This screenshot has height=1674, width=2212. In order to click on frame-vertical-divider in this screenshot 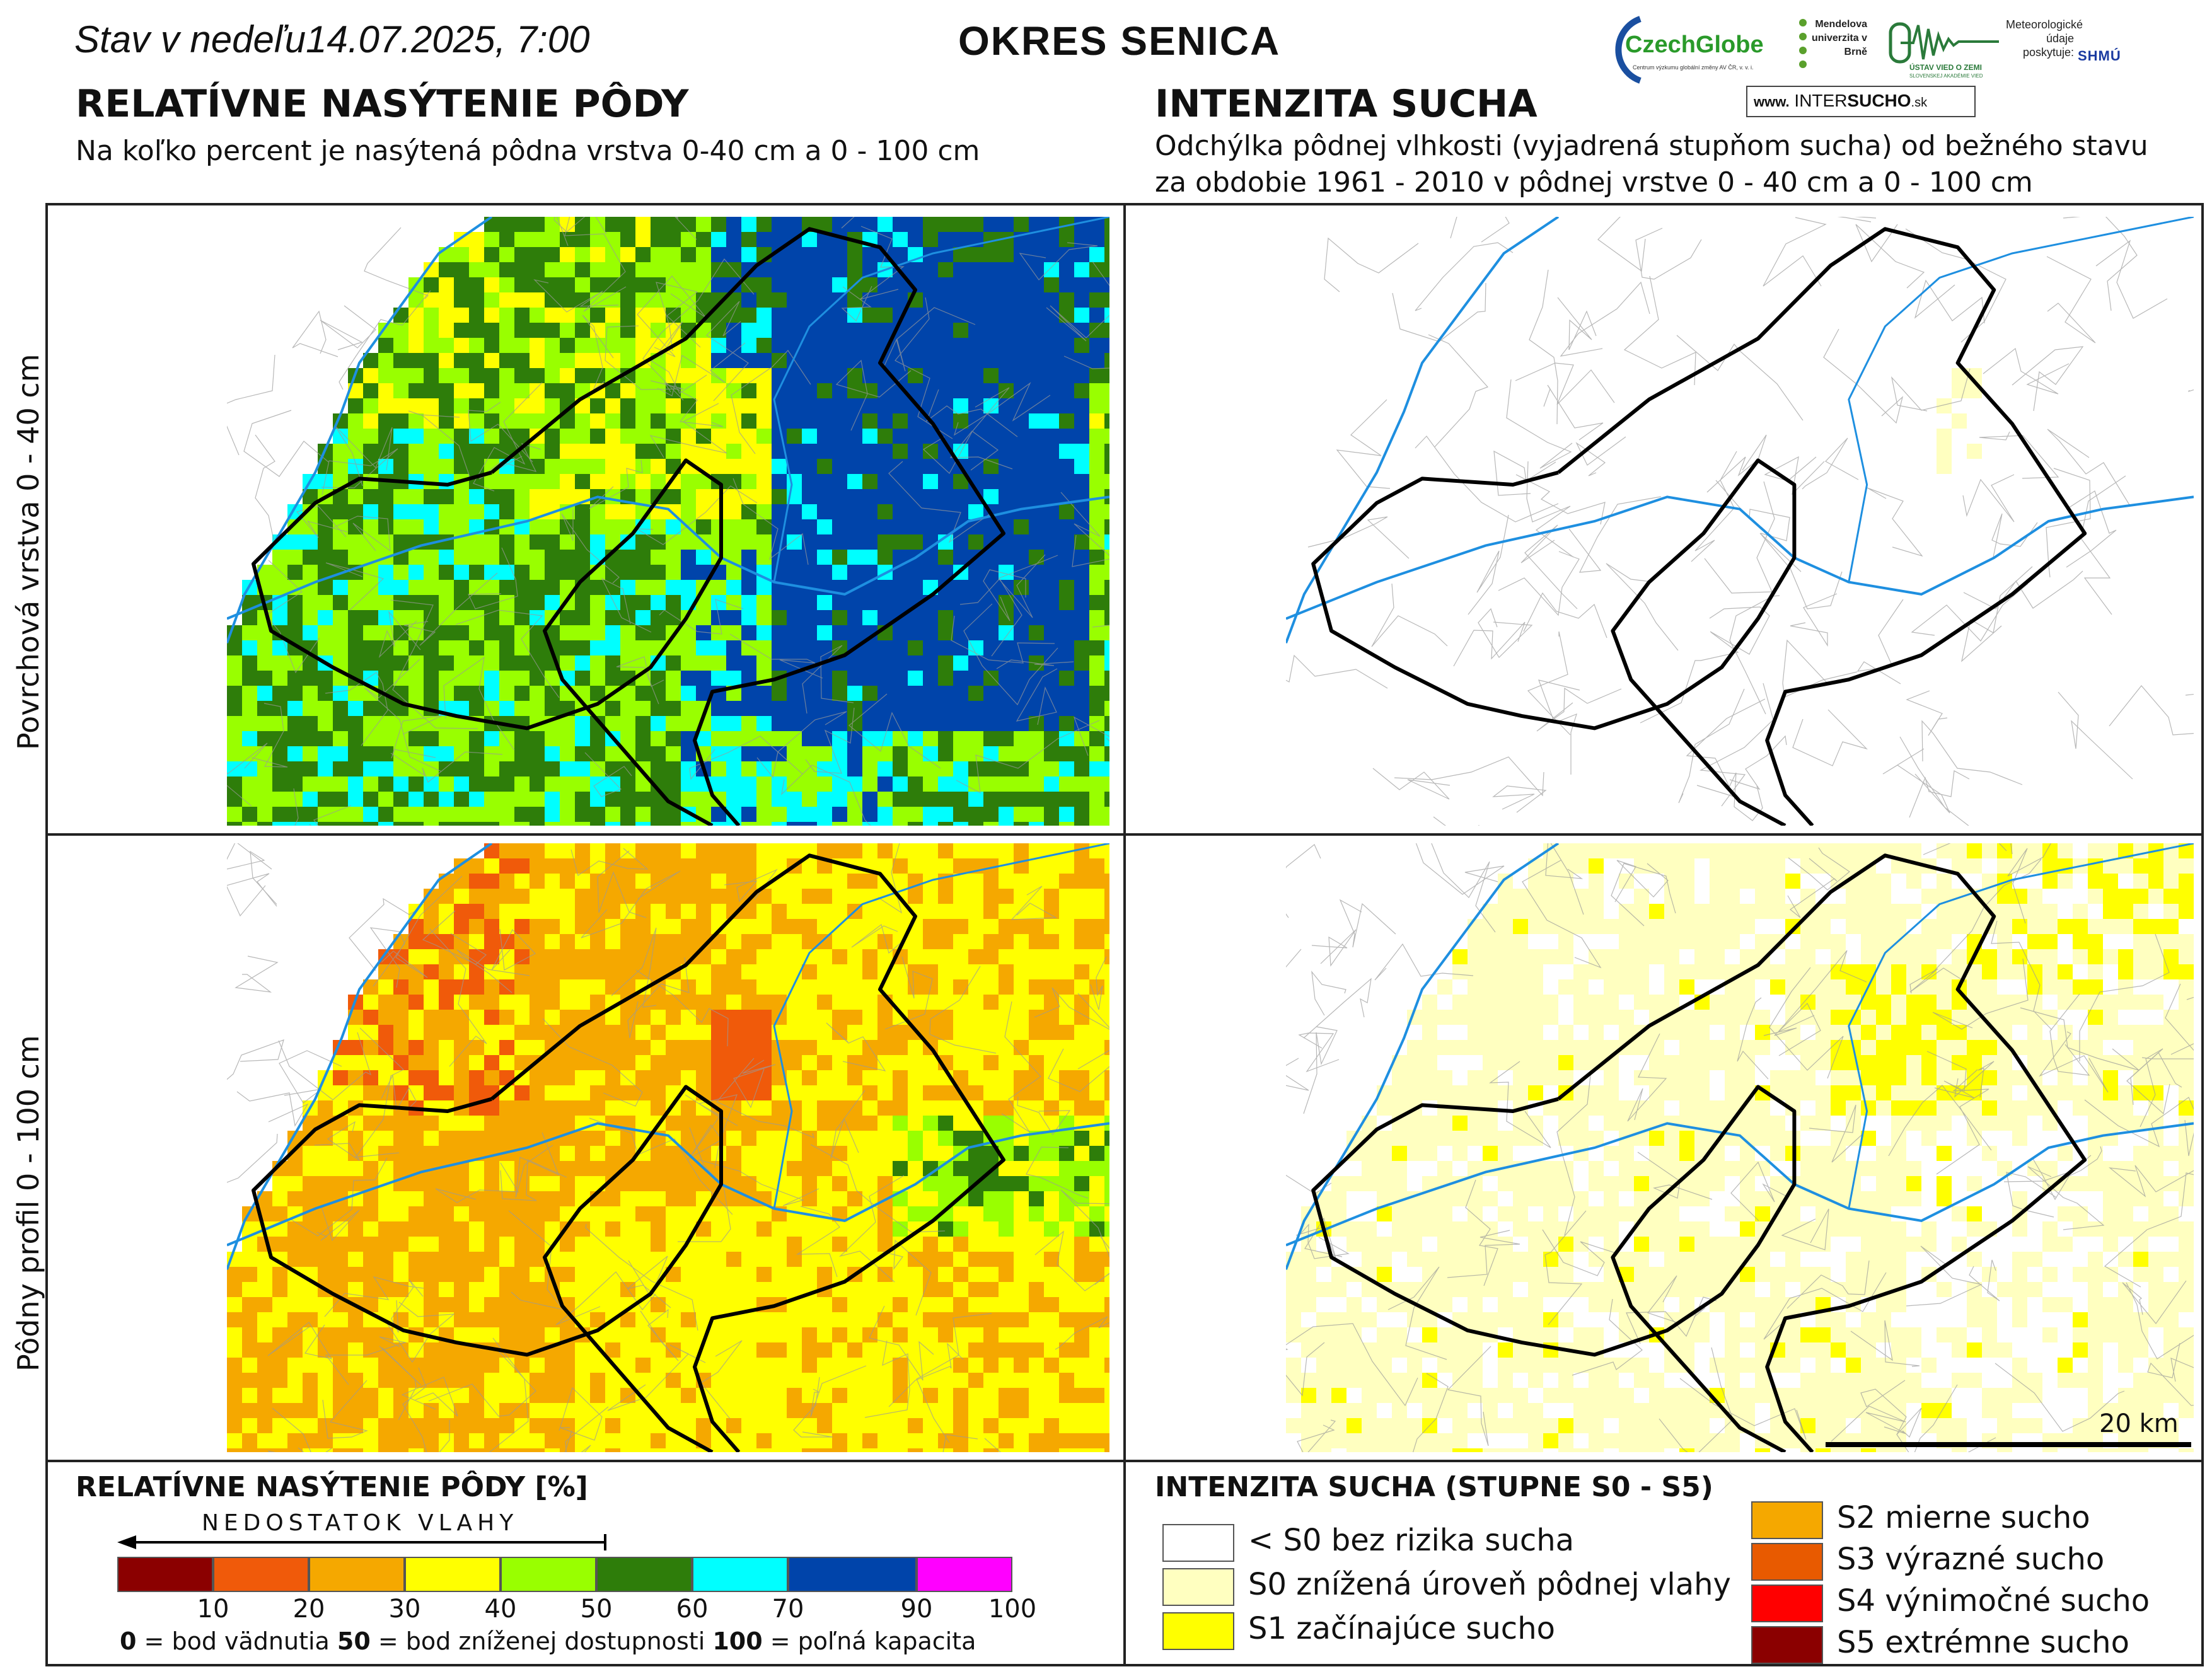, I will do `click(1124, 934)`.